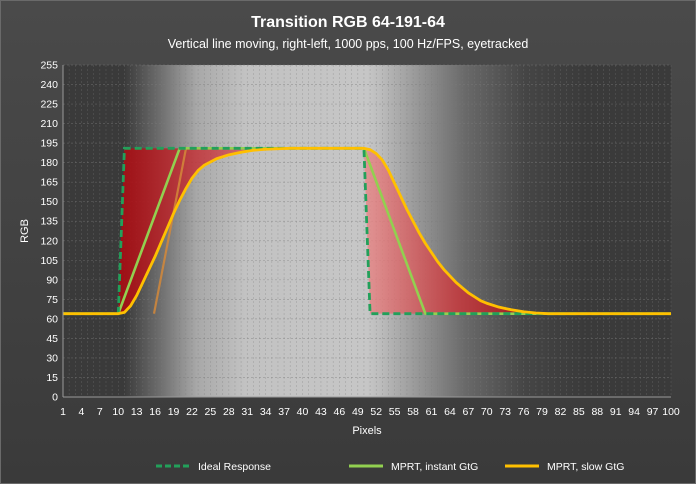 This screenshot has height=484, width=696. What do you see at coordinates (52, 280) in the screenshot?
I see `y-tick-label: 90` at bounding box center [52, 280].